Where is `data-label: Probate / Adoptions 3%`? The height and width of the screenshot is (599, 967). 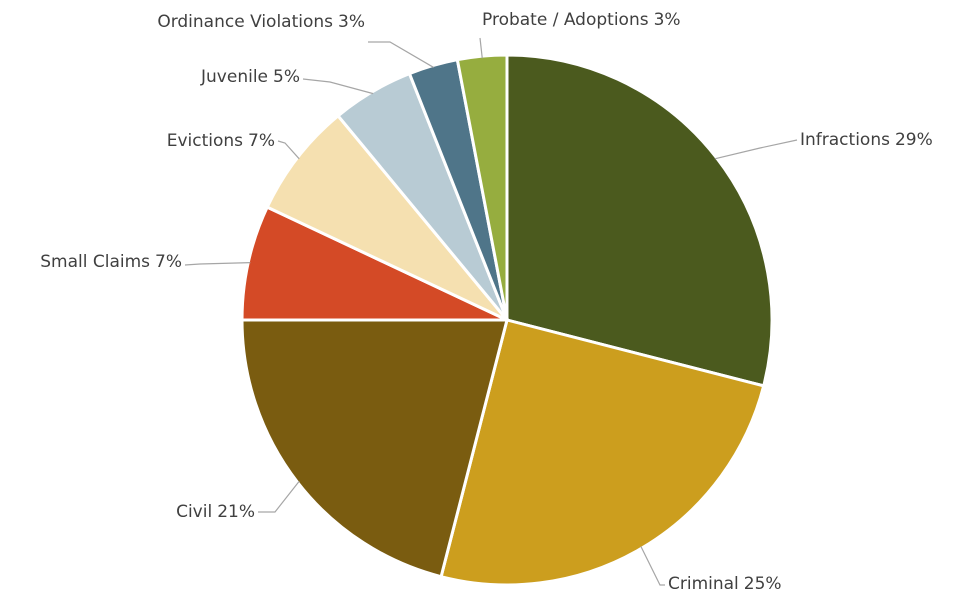 data-label: Probate / Adoptions 3% is located at coordinates (581, 20).